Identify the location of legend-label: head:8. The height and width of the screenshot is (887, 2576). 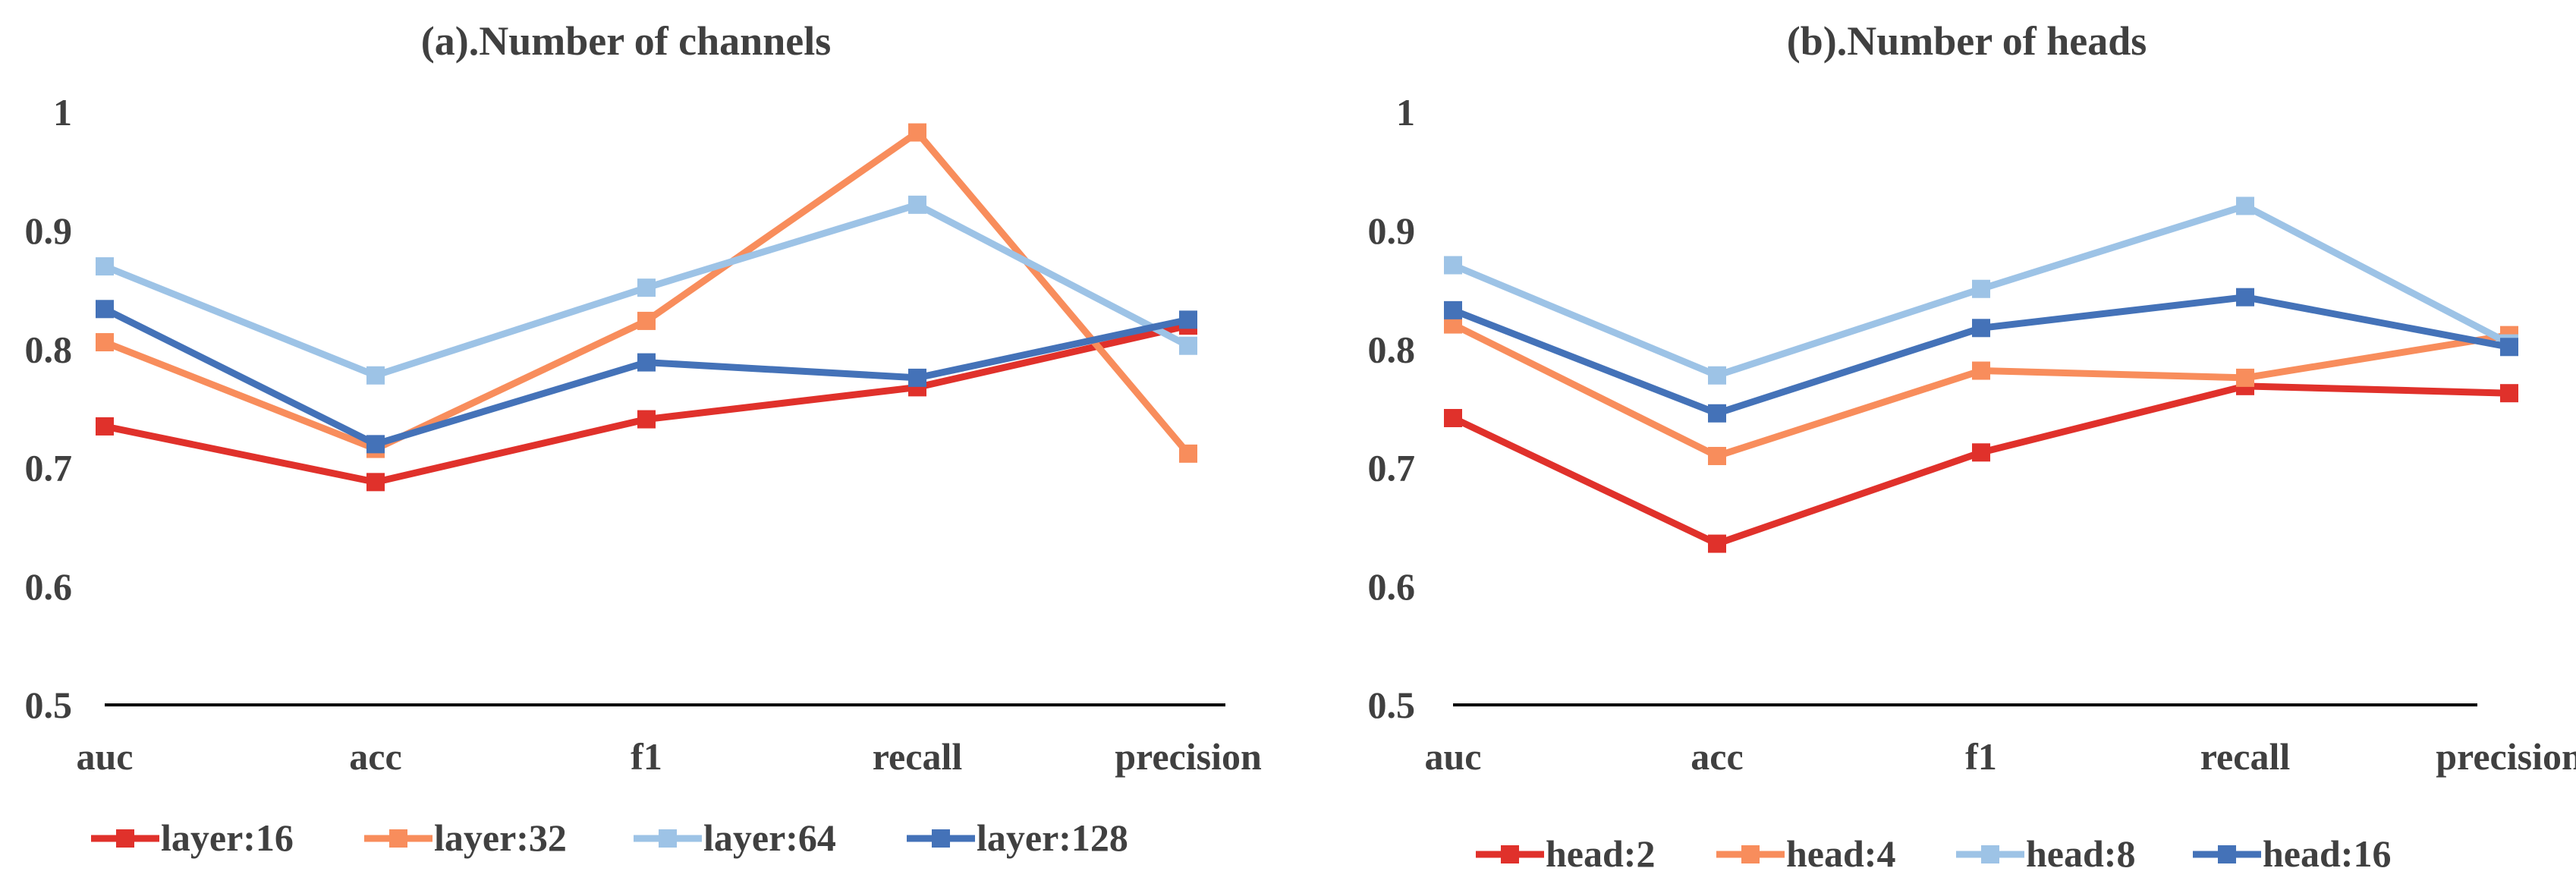
(2080, 854).